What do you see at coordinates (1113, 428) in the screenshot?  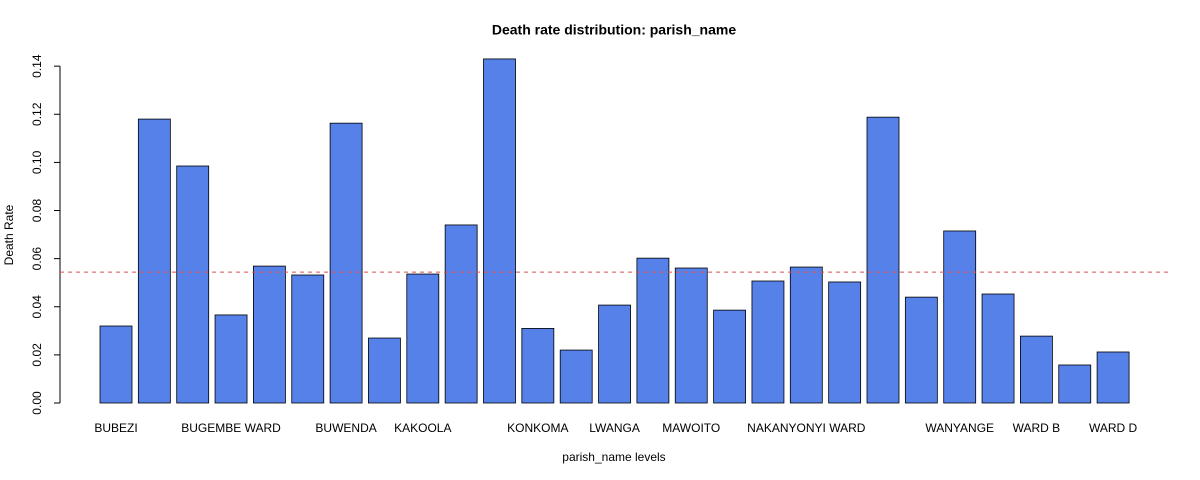 I see `x-tick-label: WARD D` at bounding box center [1113, 428].